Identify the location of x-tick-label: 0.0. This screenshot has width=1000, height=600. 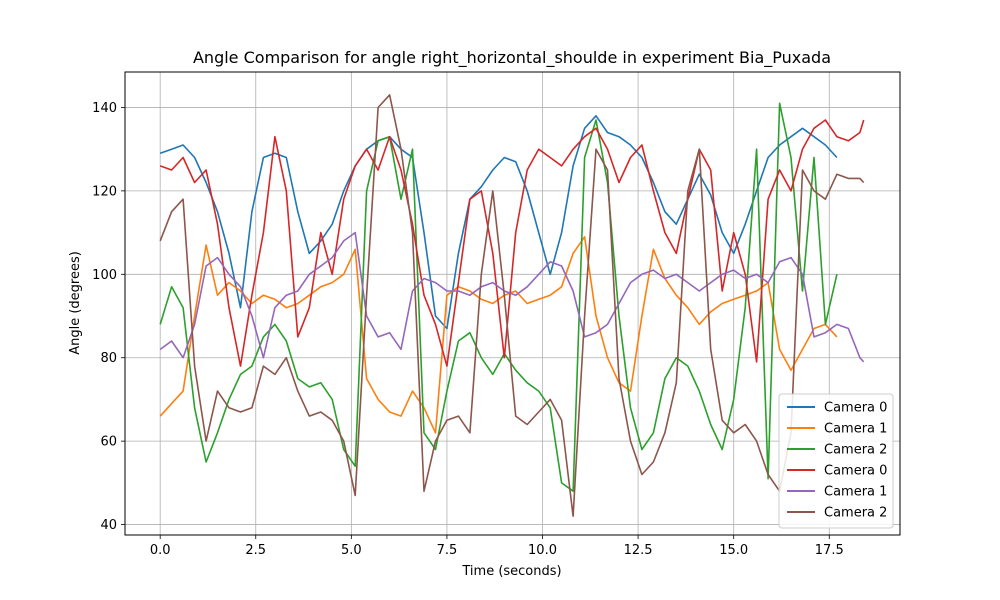
(160, 550).